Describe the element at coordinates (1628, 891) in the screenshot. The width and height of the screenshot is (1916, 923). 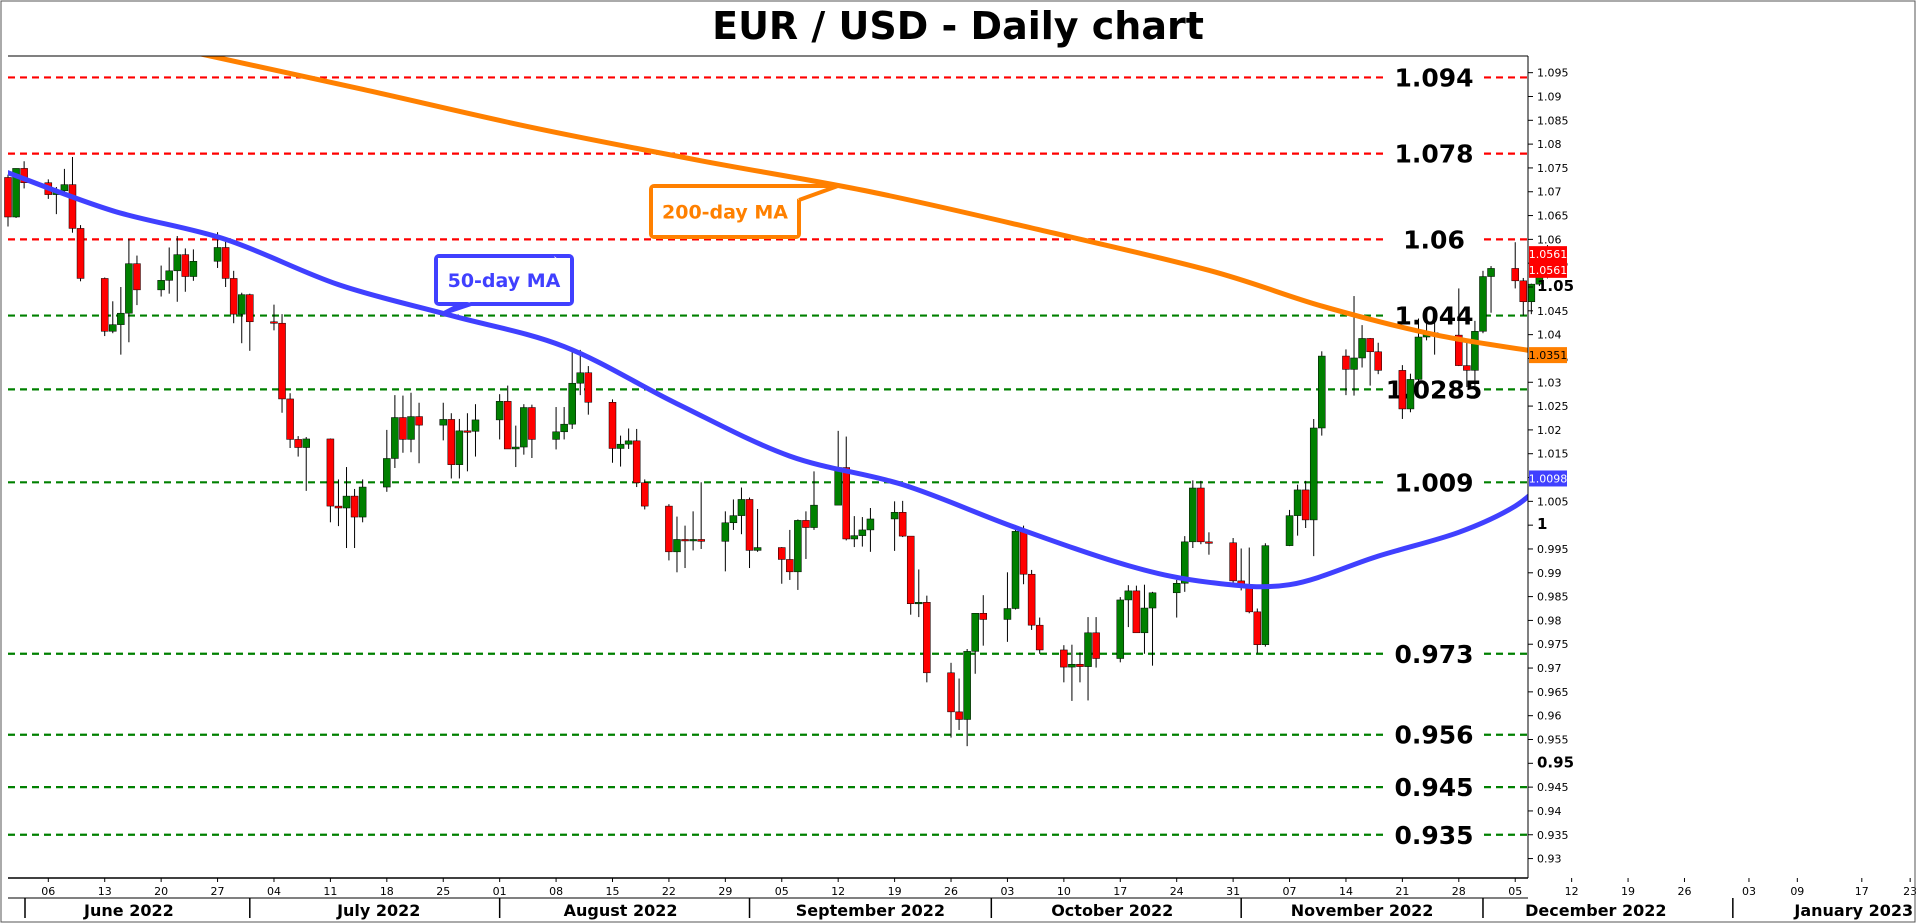
I see `x-tick-label: 19` at that location.